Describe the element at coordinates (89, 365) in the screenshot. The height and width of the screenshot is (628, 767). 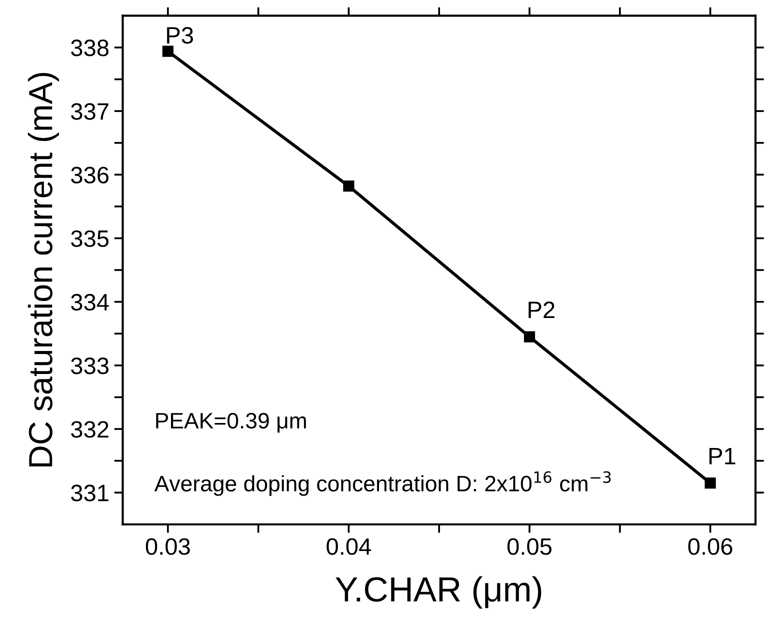
I see `y-tick-label: 333` at that location.